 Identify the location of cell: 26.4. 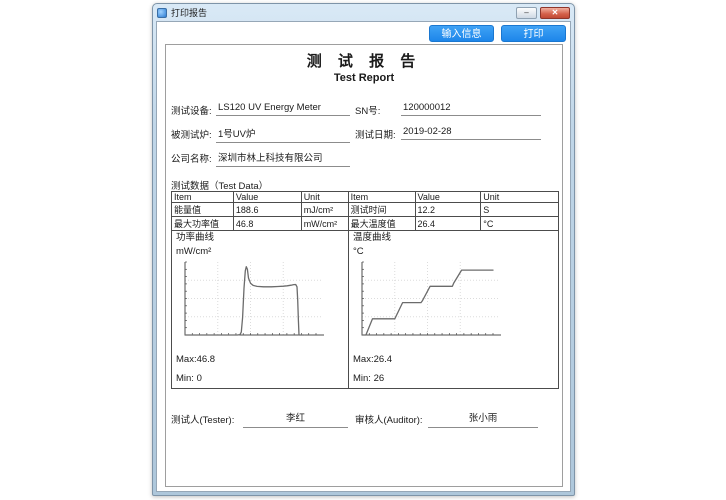
(448, 223).